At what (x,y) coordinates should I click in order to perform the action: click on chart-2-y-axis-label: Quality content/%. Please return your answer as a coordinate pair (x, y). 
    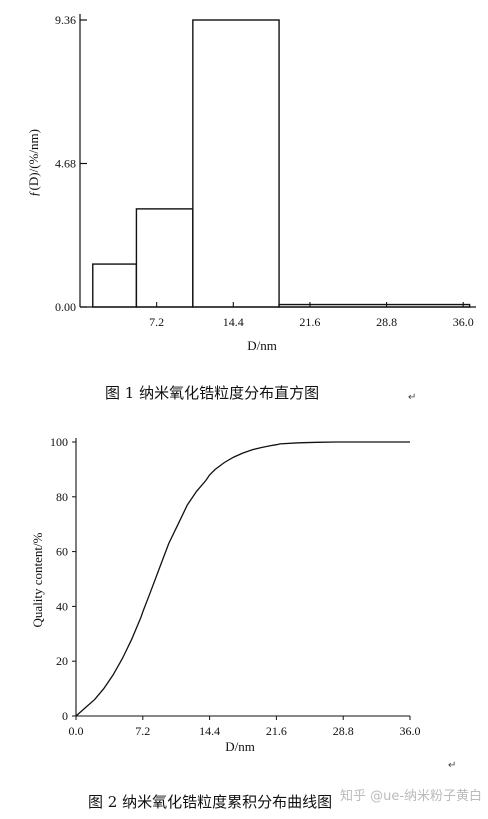
    Looking at the image, I should click on (37, 579).